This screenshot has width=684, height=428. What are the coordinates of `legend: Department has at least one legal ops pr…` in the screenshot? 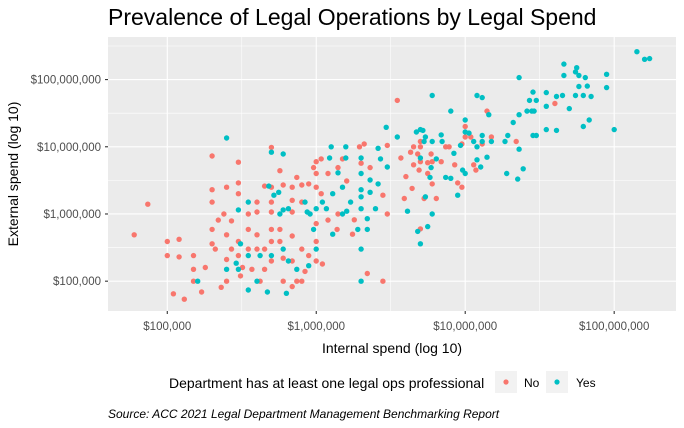 It's located at (382, 382).